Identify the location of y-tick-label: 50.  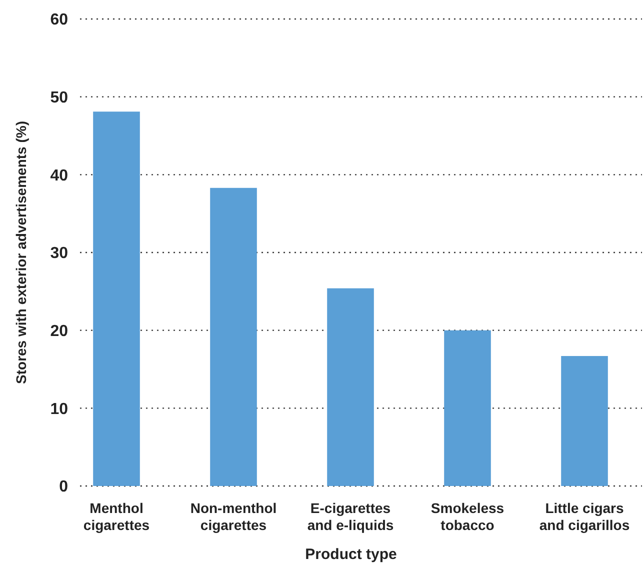
(59, 97).